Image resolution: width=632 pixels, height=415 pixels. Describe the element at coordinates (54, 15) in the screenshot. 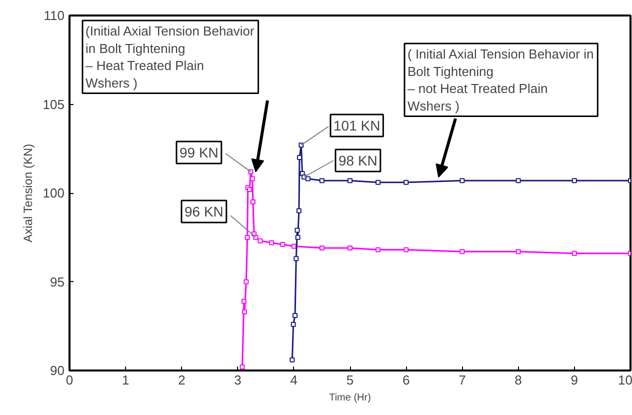

I see `y-tick-label: 110` at that location.